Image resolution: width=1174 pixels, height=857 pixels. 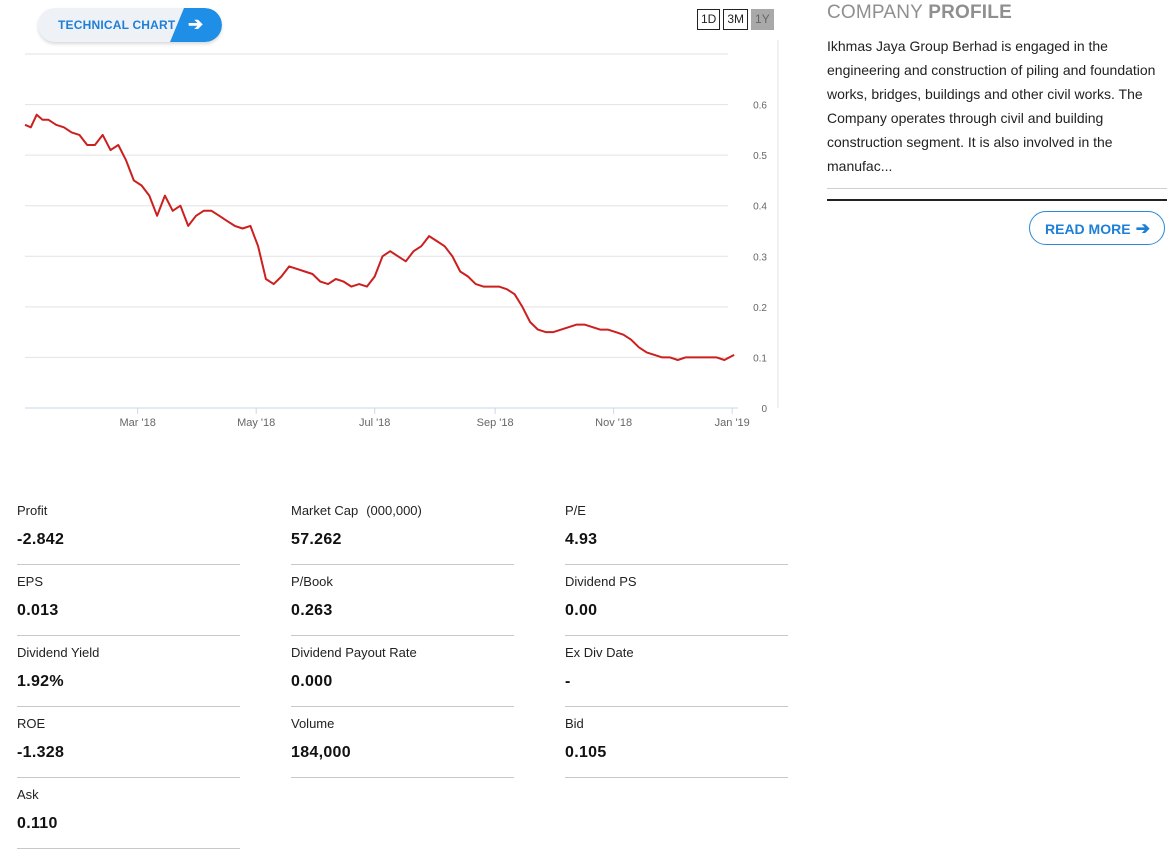 I want to click on x-tick-label: Mar '18, so click(x=138, y=423).